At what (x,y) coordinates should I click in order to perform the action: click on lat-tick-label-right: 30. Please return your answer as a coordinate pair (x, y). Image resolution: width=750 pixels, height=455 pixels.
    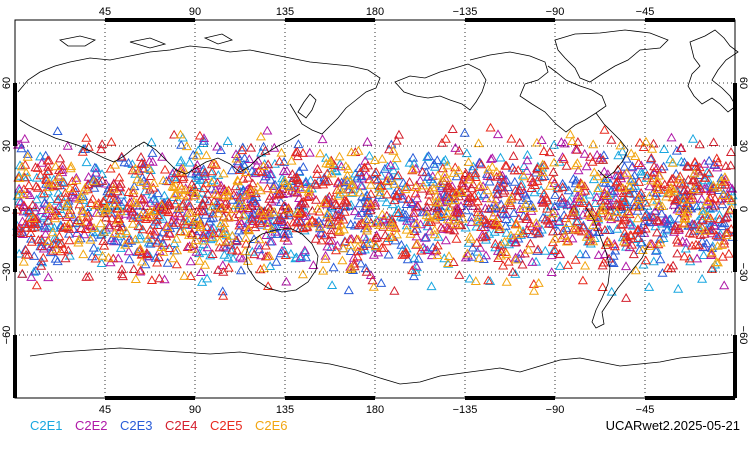
    Looking at the image, I should click on (743, 146).